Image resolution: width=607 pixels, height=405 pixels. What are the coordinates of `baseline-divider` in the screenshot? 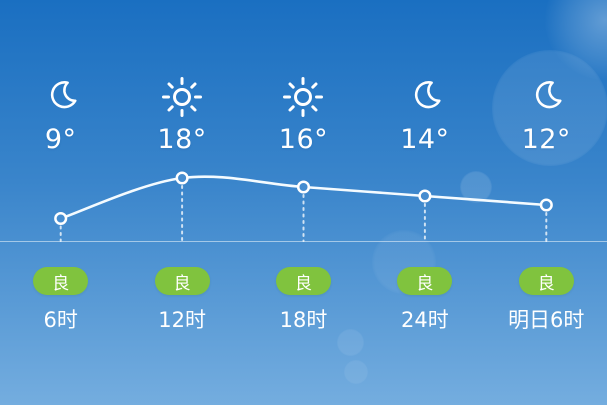 It's located at (303, 241).